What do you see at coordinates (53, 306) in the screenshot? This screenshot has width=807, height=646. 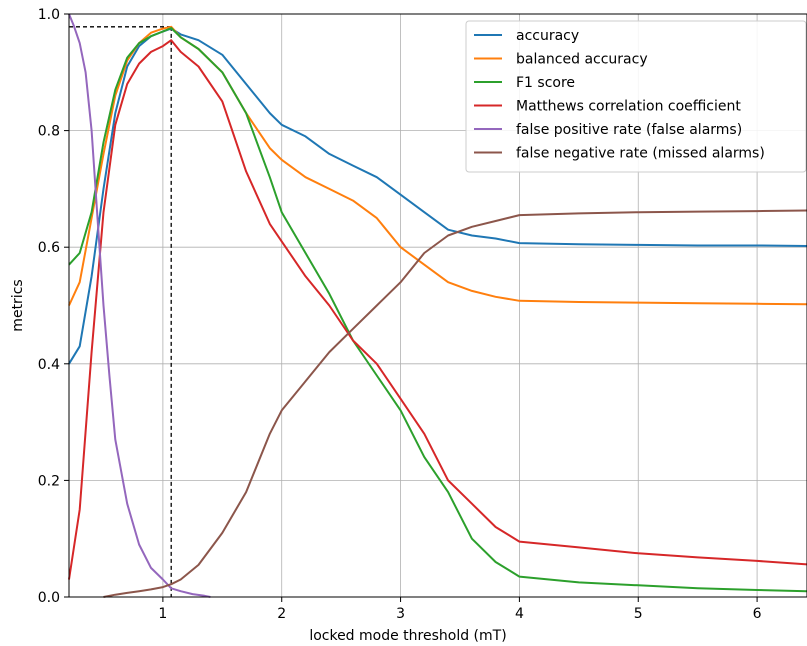 I see `y-axis-ticks: 0.0 0.2 0.4 0.6 0.8 1.0` at bounding box center [53, 306].